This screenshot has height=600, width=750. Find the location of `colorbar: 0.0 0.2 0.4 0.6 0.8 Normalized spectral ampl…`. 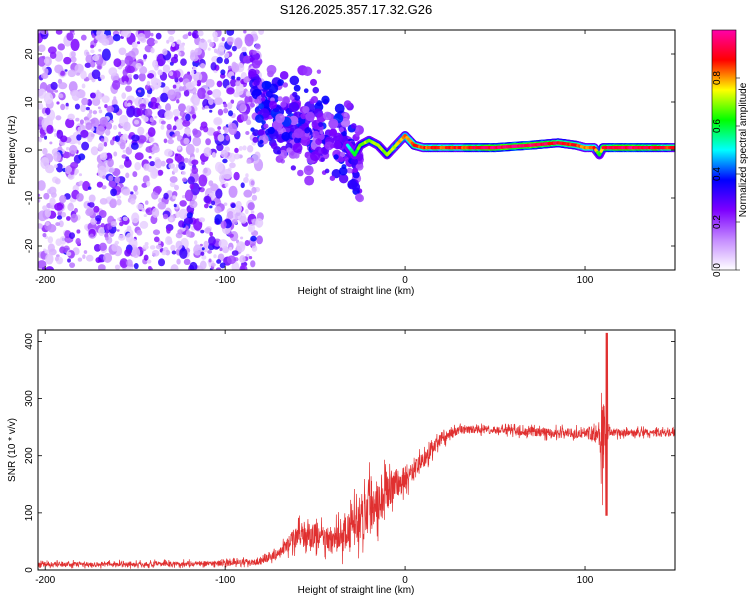

colorbar: 0.0 0.2 0.4 0.6 0.8 Normalized spectral ampl… is located at coordinates (730, 153).